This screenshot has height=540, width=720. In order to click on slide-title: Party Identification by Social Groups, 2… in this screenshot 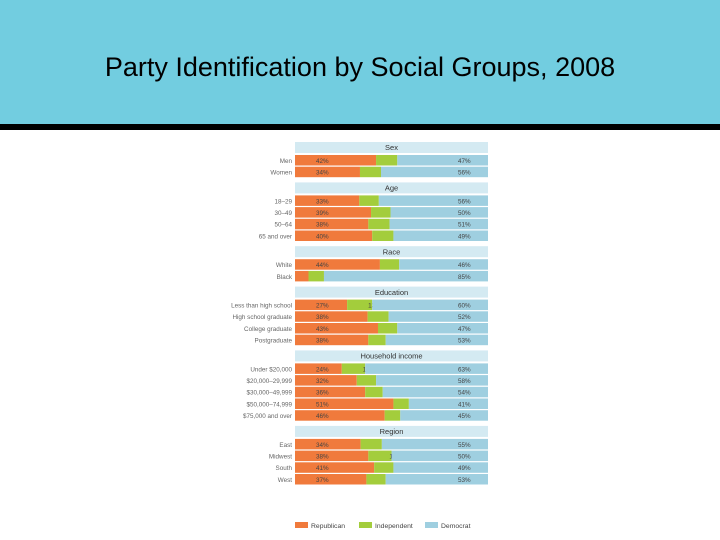, I will do `click(360, 67)`.